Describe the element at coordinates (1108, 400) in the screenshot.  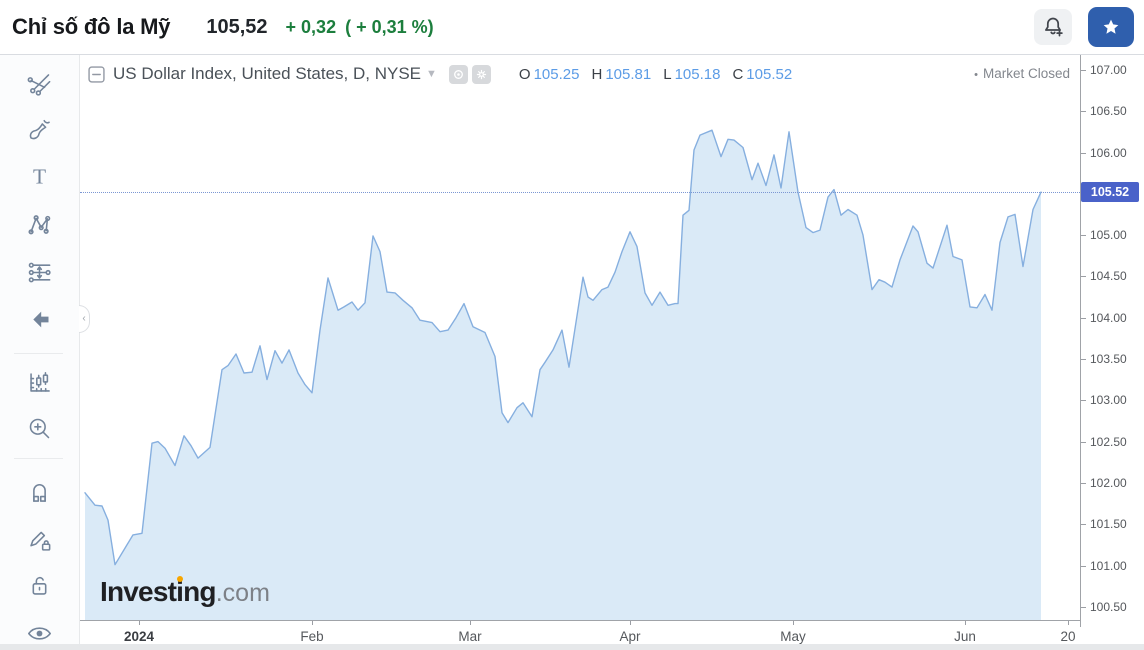
I see `y-axis-label: 103.00` at that location.